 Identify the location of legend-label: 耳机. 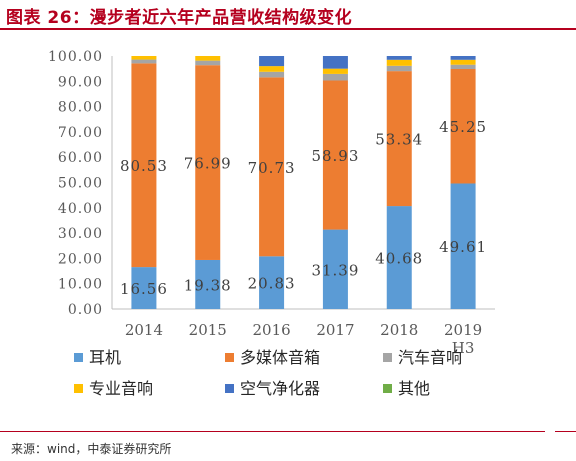
(105, 357).